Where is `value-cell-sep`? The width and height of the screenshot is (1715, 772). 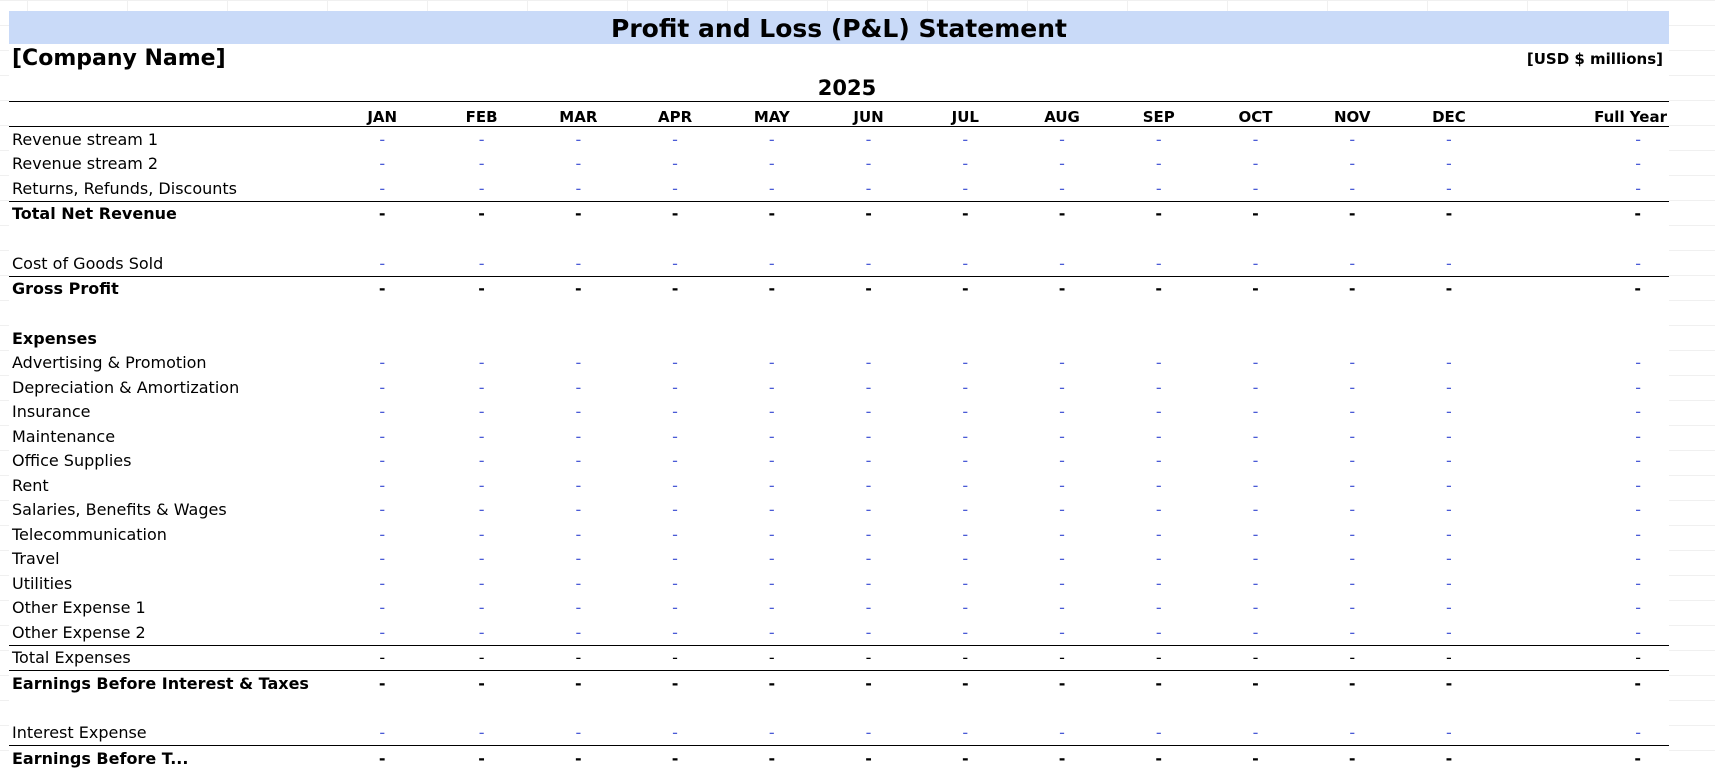
value-cell-sep is located at coordinates (1159, 708).